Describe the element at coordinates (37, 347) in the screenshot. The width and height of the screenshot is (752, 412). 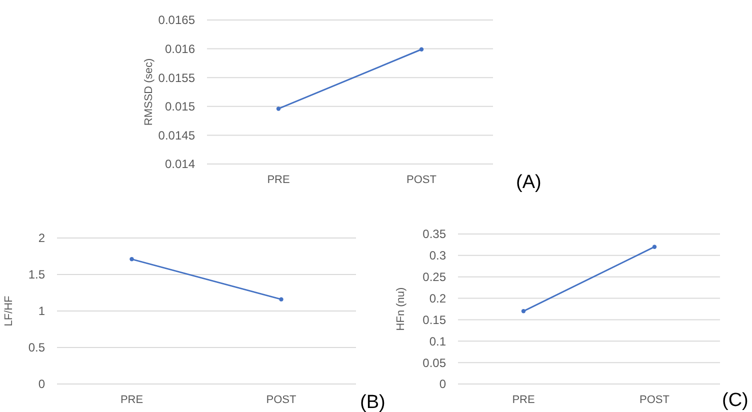
I see `y-tick-label: 0.5` at that location.